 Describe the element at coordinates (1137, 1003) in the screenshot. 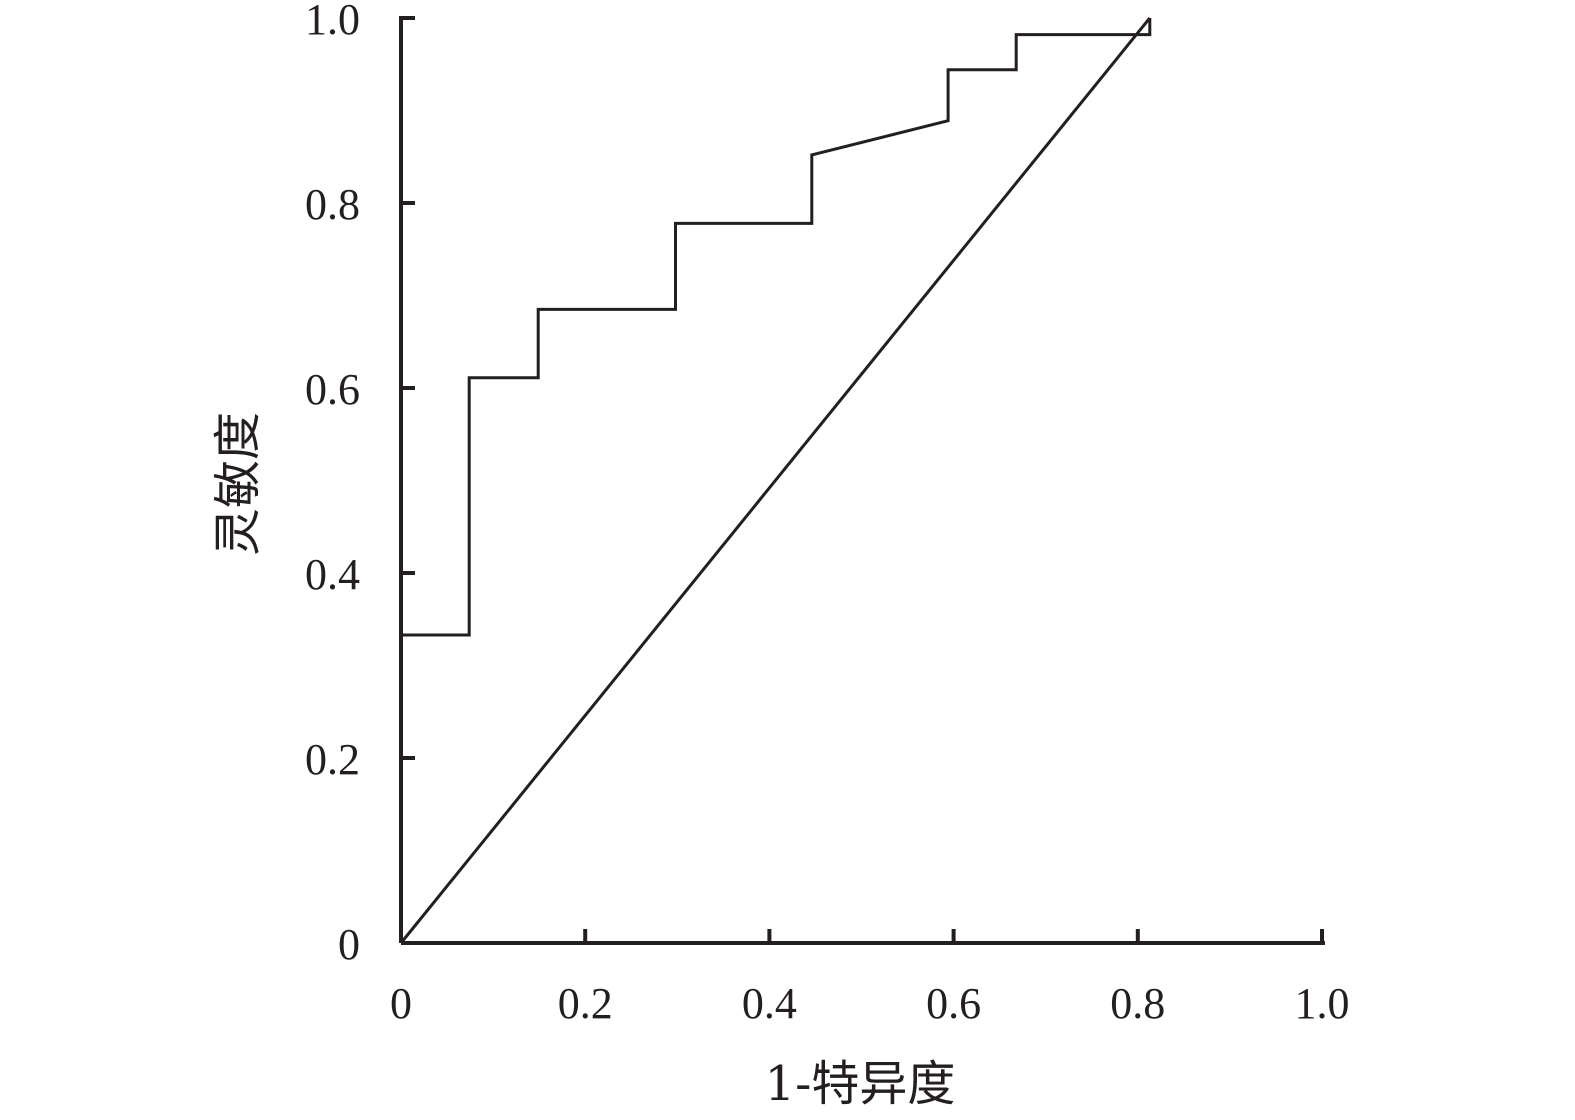

I see `x-tick-label: 0.8` at that location.